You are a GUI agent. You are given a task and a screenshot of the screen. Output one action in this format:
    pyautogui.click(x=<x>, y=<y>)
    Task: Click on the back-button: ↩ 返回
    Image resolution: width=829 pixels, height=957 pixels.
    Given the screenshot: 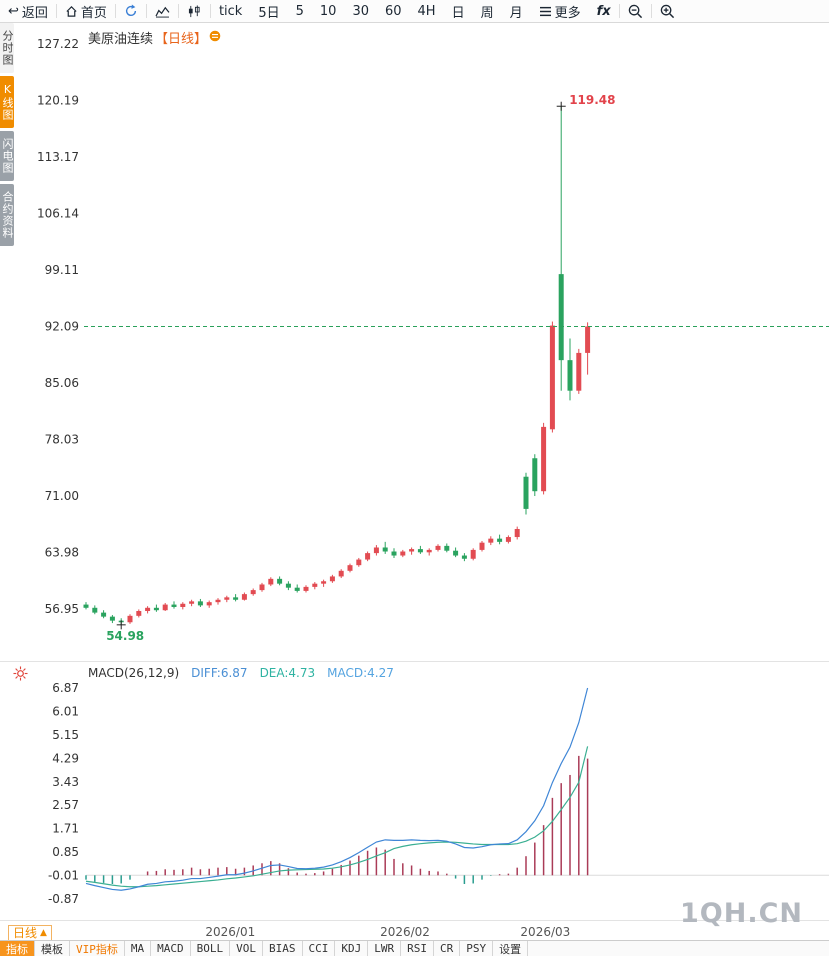 What is the action you would take?
    pyautogui.click(x=28, y=12)
    